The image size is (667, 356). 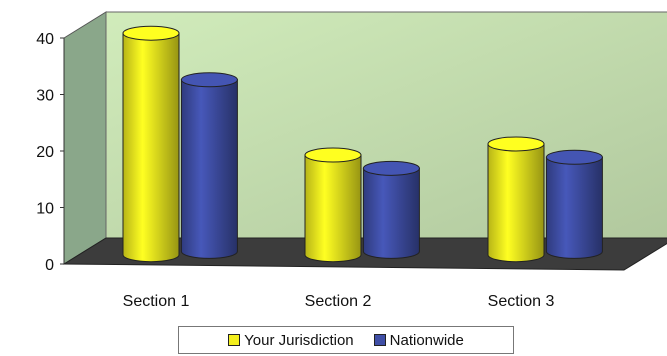 I want to click on x-category-label: Section 1, so click(x=156, y=301).